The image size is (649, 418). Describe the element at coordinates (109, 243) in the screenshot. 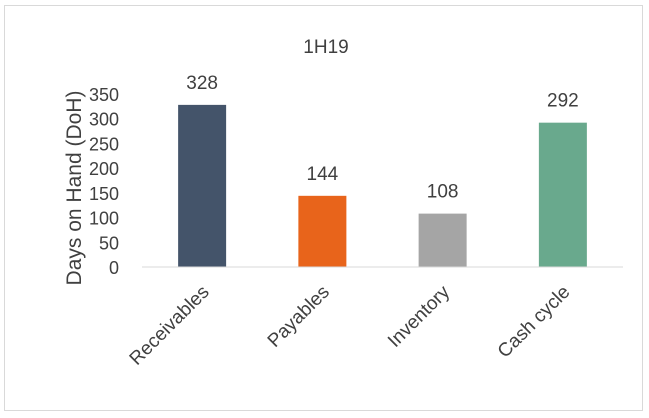

I see `y-tick-label: 50` at that location.